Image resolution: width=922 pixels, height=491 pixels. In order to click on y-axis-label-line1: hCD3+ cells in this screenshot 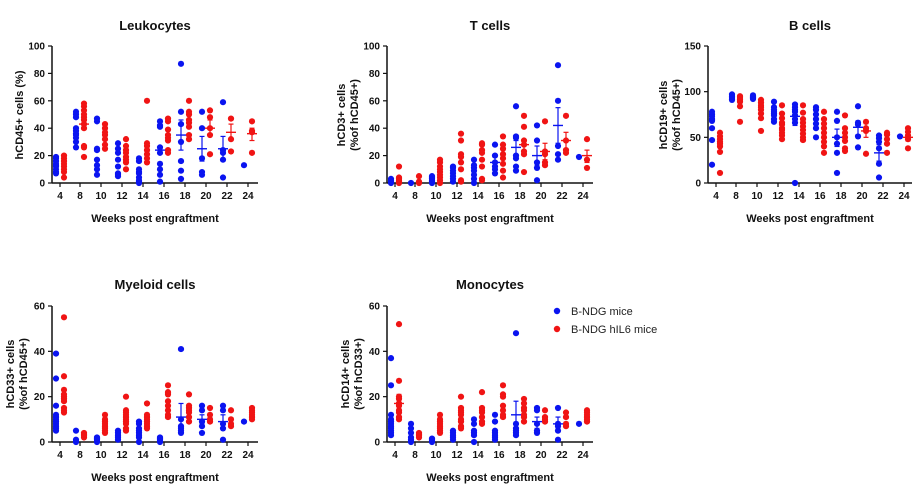, I will do `click(342, 115)`.